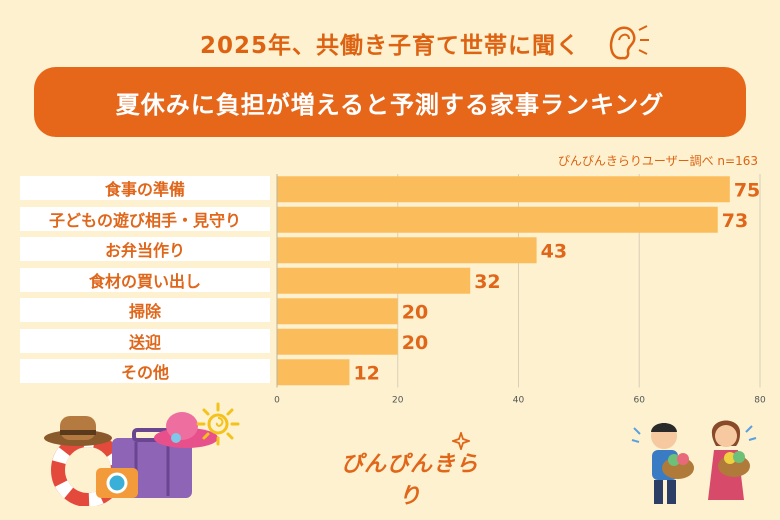  Describe the element at coordinates (554, 251) in the screenshot. I see `bar-value-label: 43` at that location.